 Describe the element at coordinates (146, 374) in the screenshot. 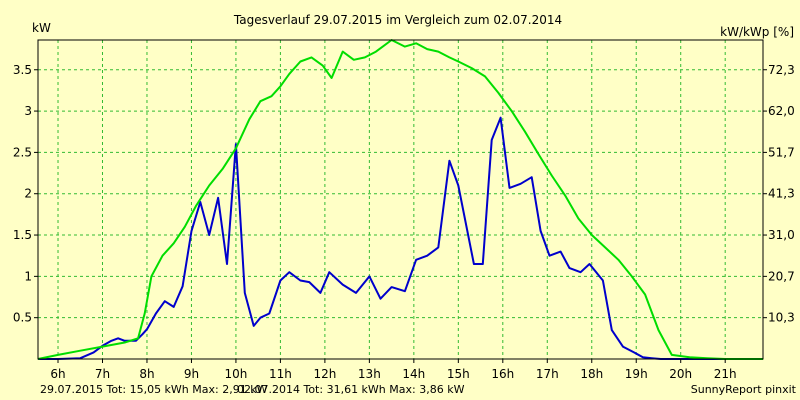

I see `x-tick-label: 8h` at that location.